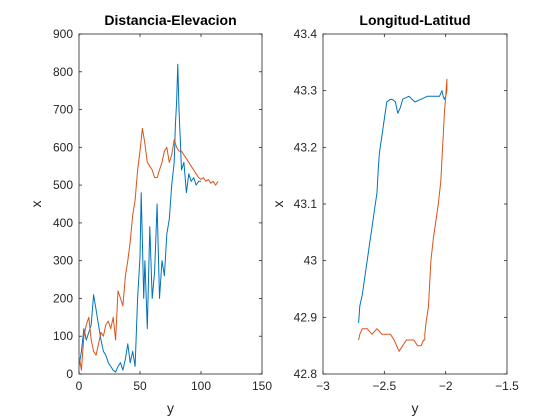 The image size is (560, 420). What do you see at coordinates (306, 34) in the screenshot?
I see `y-tick-label: 43.4` at bounding box center [306, 34].